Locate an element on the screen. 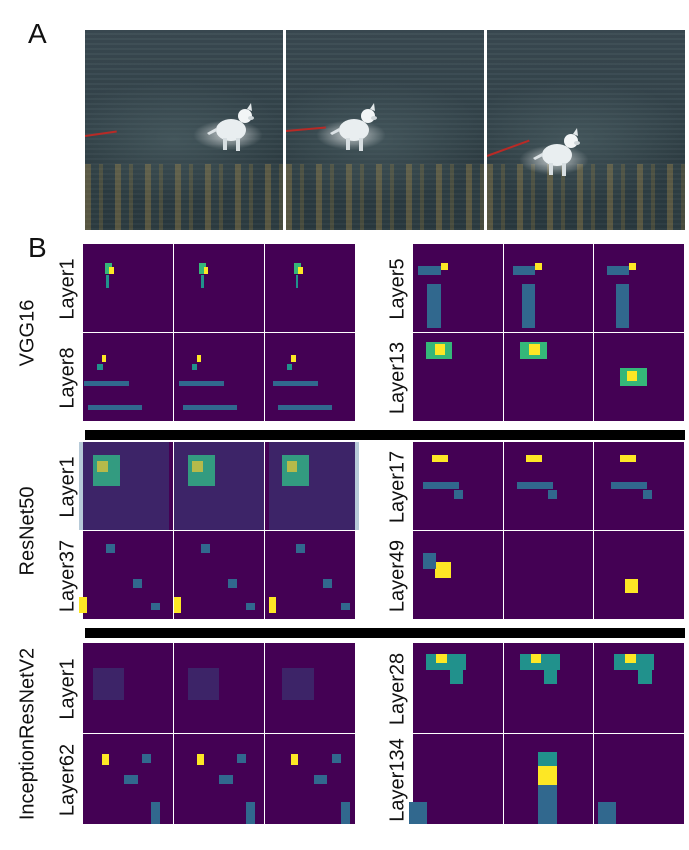  model-label-0: VGG16 is located at coordinates (27, 333).